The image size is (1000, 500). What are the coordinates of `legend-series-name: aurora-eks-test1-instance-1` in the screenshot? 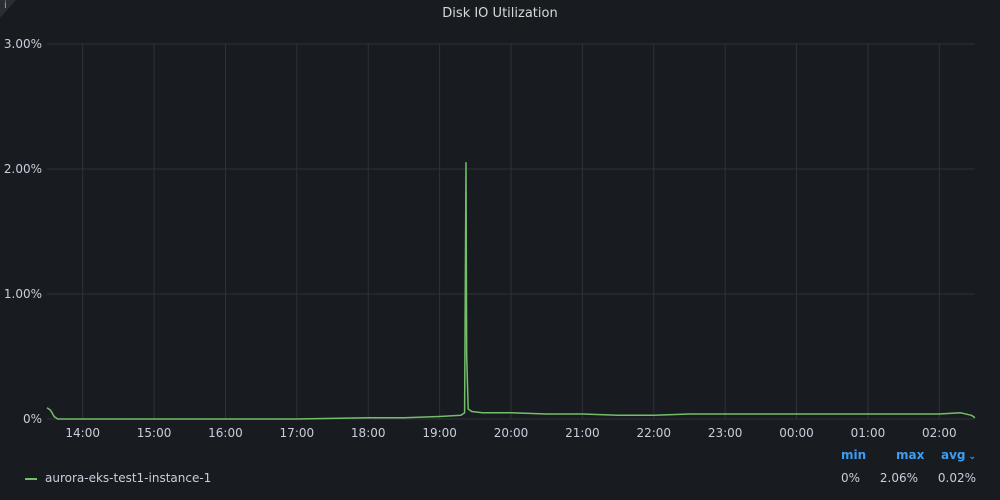 It's located at (128, 478).